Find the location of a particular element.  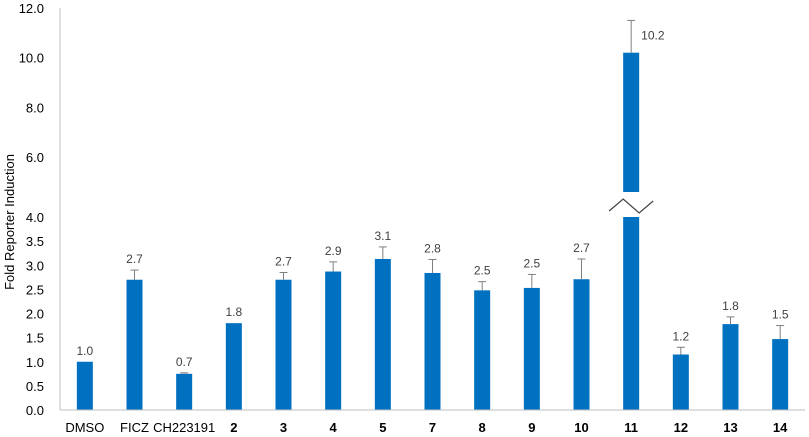

x-category-label: 8 is located at coordinates (482, 427).